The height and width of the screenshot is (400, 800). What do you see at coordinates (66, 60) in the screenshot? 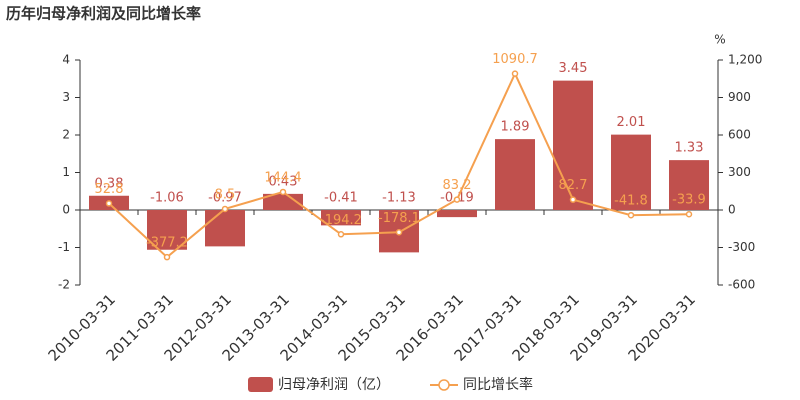
I see `y-tick-label: 4` at bounding box center [66, 60].